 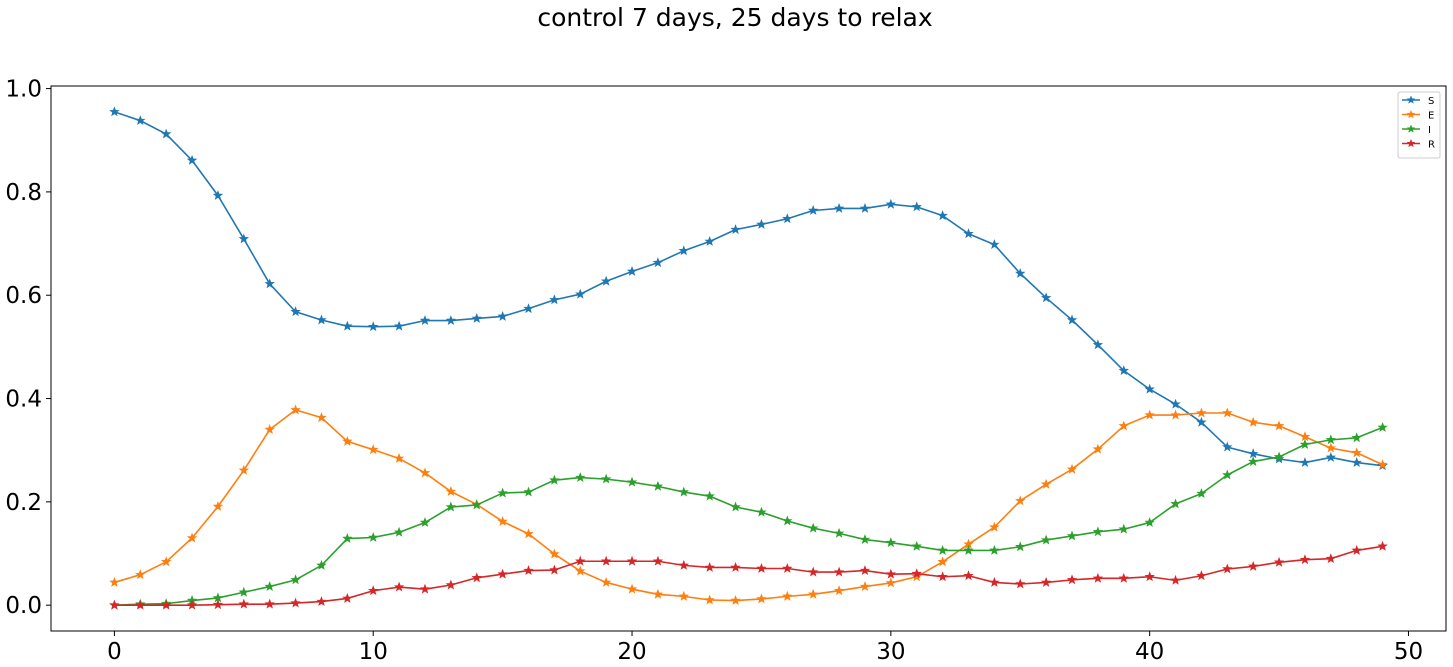 I want to click on x-tick-label: 20, so click(x=631, y=652).